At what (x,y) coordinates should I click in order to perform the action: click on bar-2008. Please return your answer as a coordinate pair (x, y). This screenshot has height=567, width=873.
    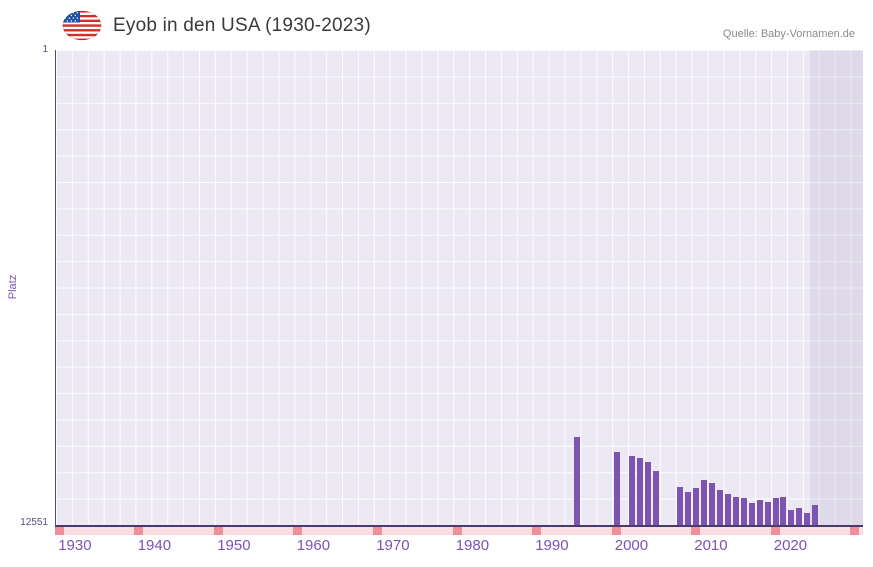
    Looking at the image, I should click on (696, 506).